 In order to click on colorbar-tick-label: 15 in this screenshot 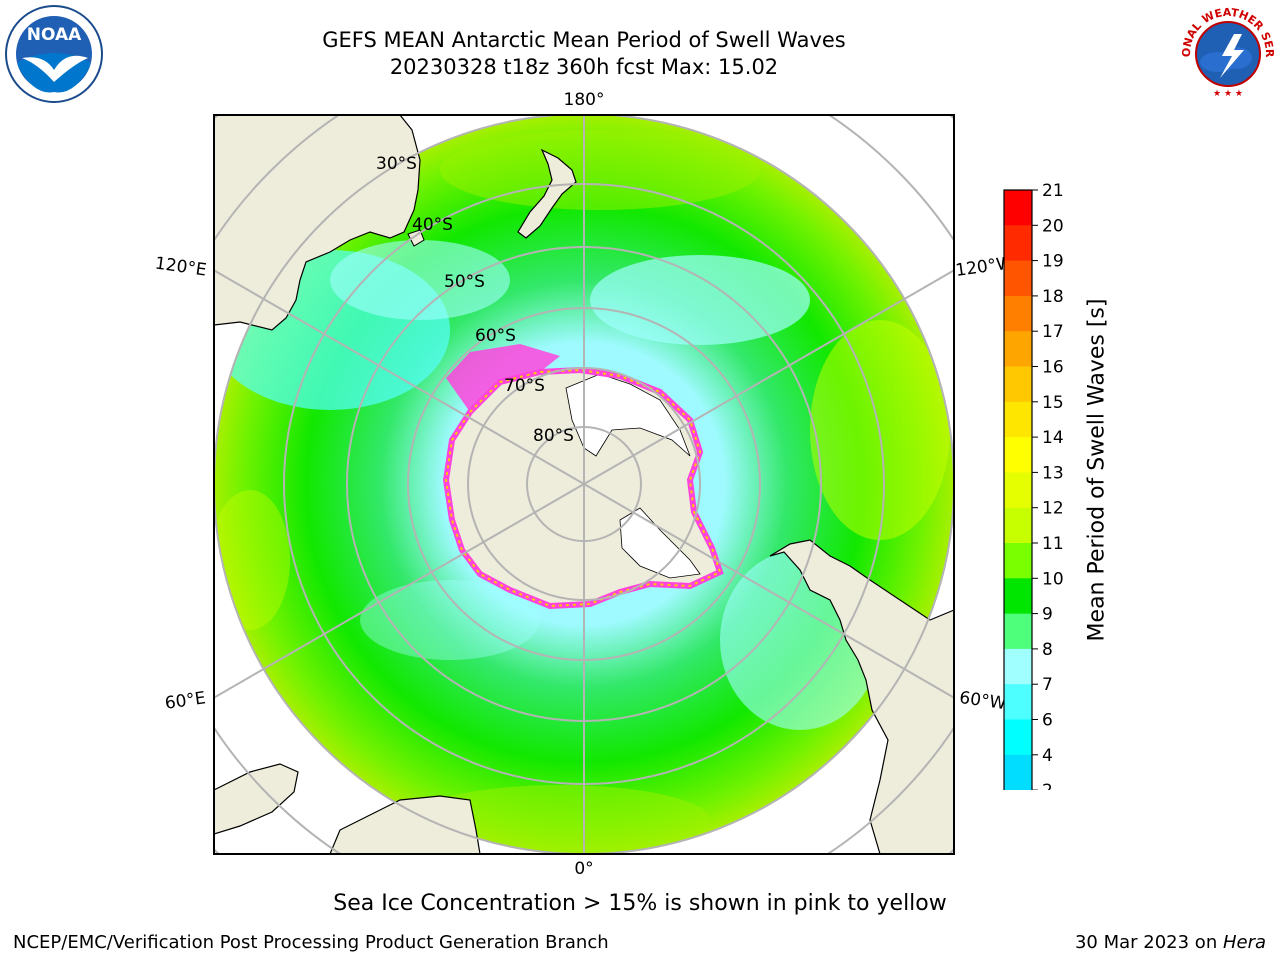, I will do `click(1053, 403)`.